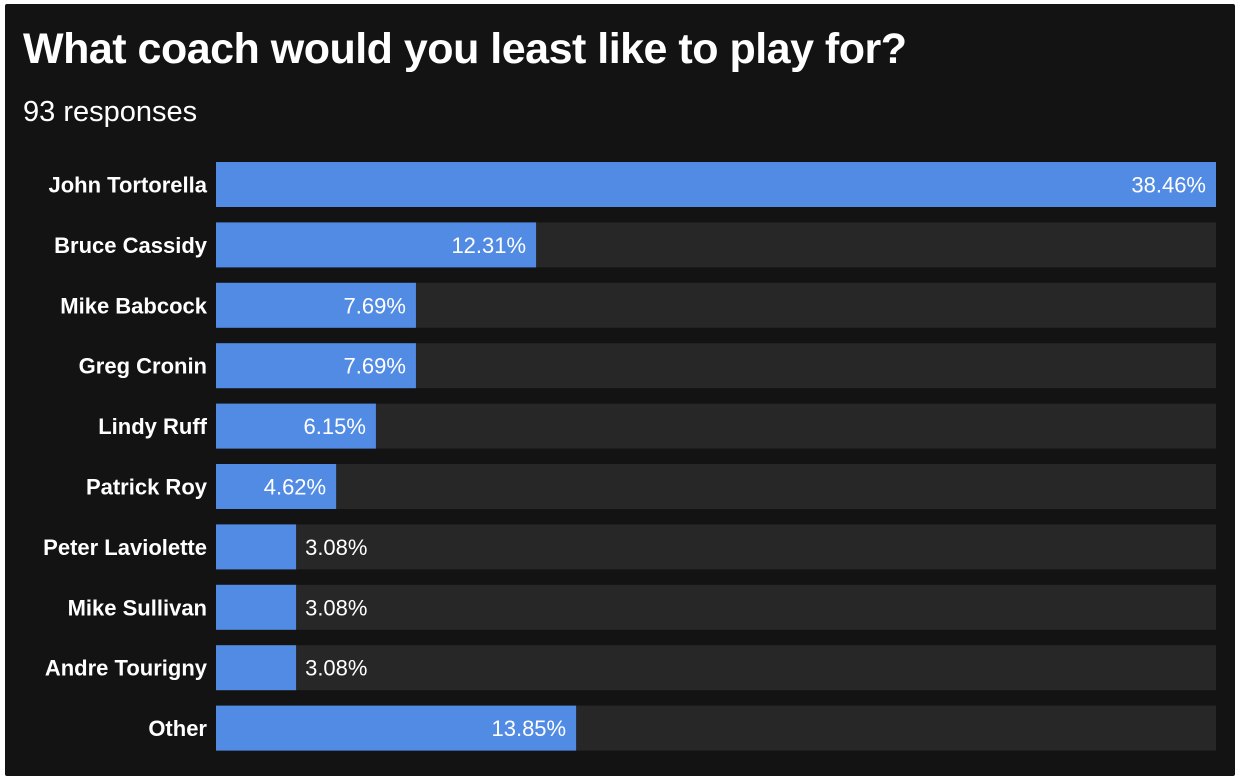  Describe the element at coordinates (682, 728) in the screenshot. I see `bar-row: Other 13.85%` at that location.